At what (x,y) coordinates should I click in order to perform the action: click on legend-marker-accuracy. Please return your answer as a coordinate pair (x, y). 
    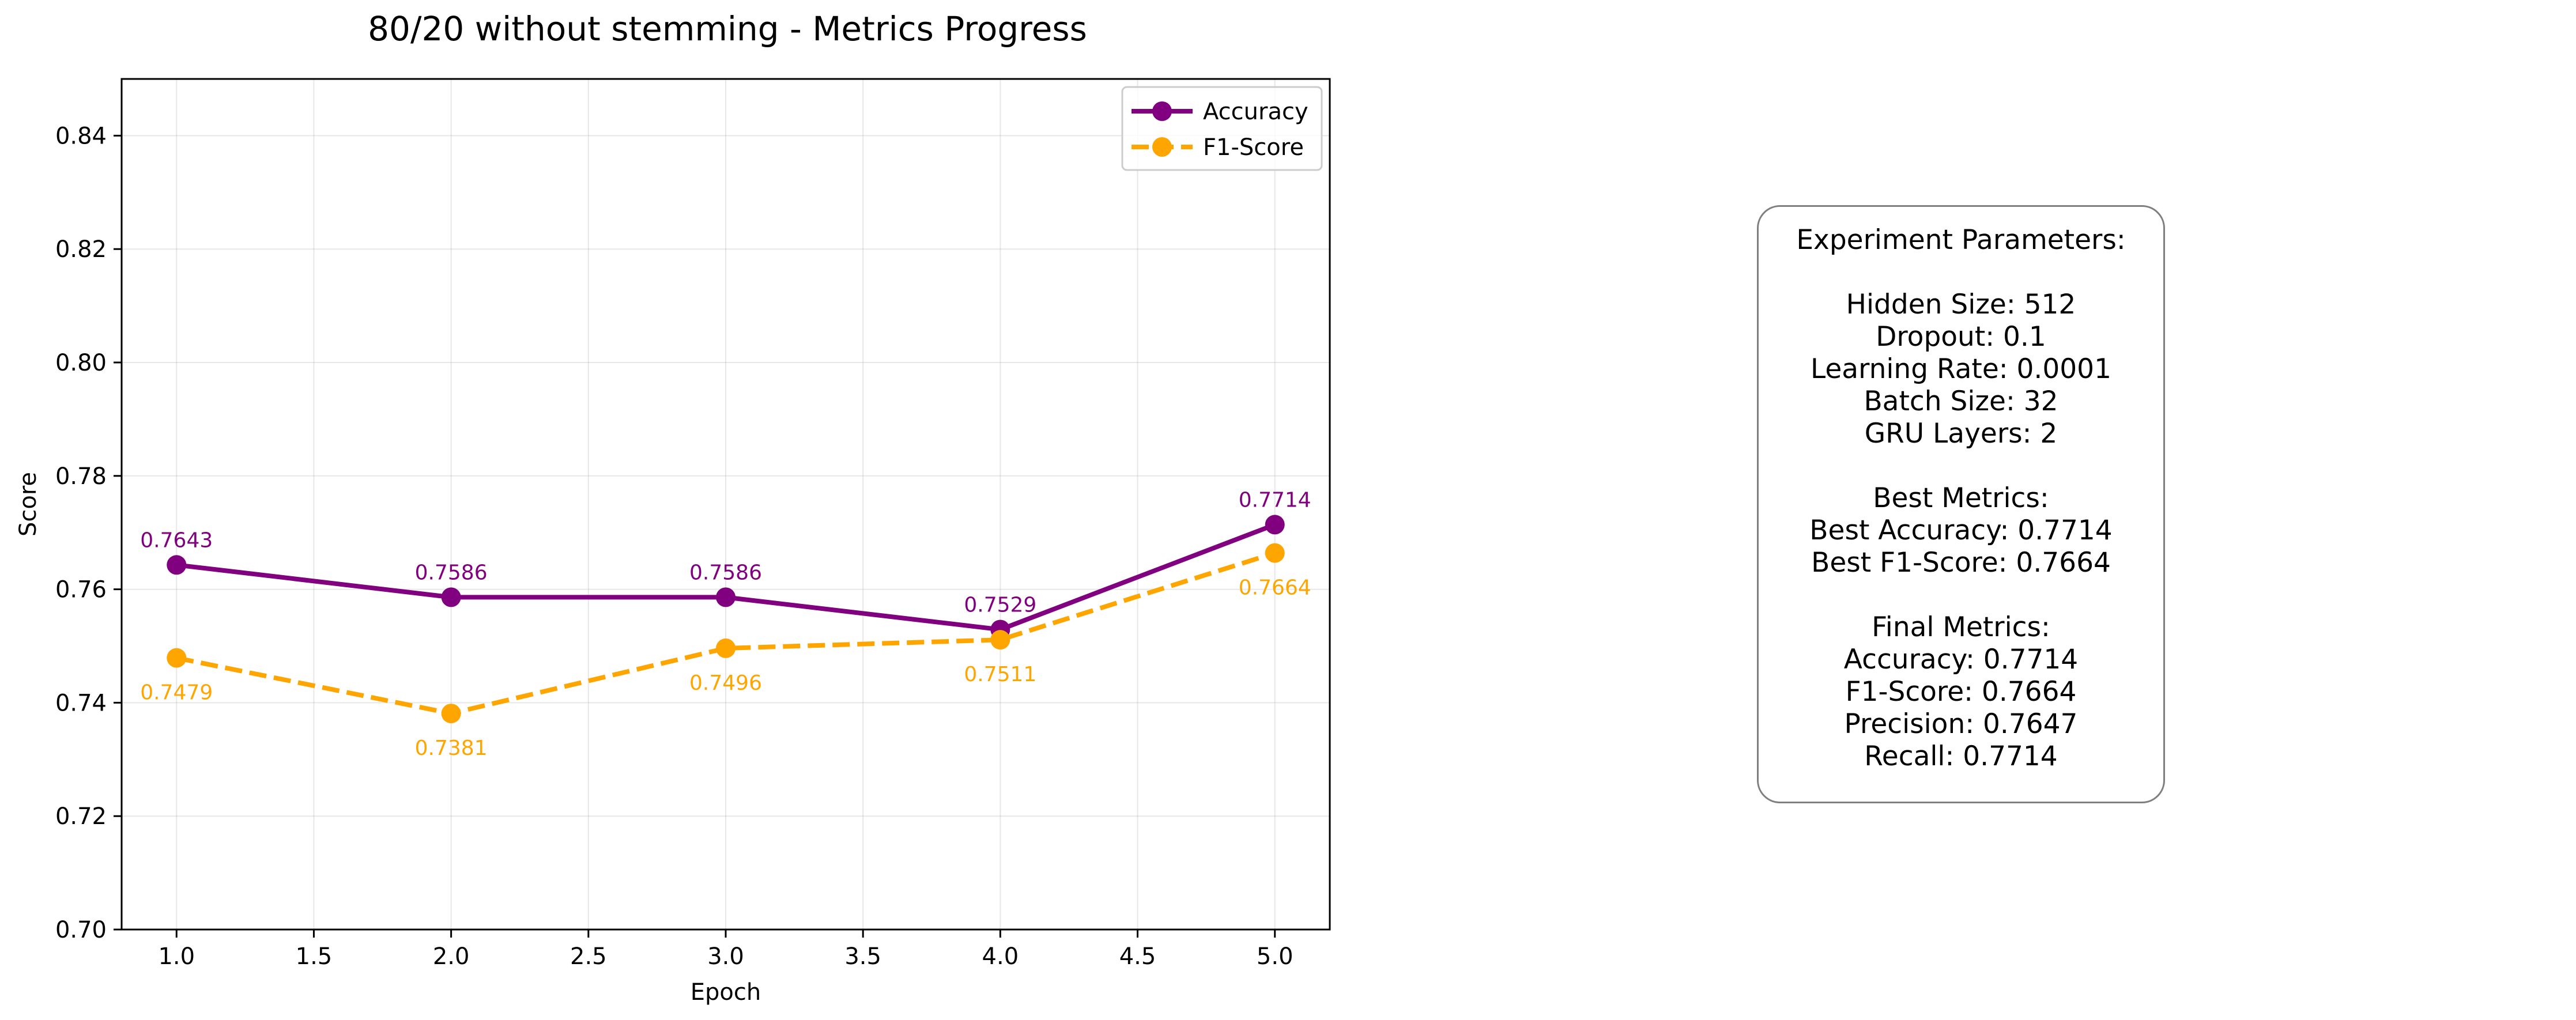
    Looking at the image, I should click on (1162, 111).